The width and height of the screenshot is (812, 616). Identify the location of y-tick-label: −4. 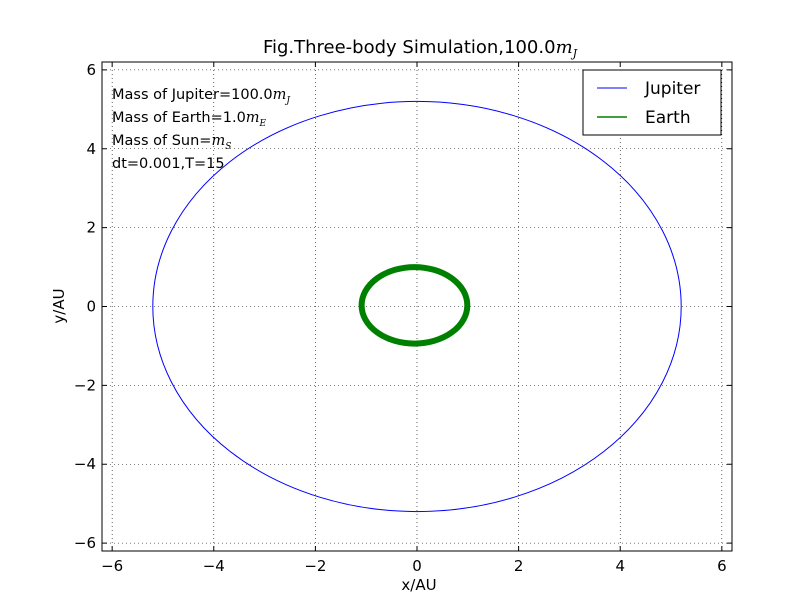
(85, 464).